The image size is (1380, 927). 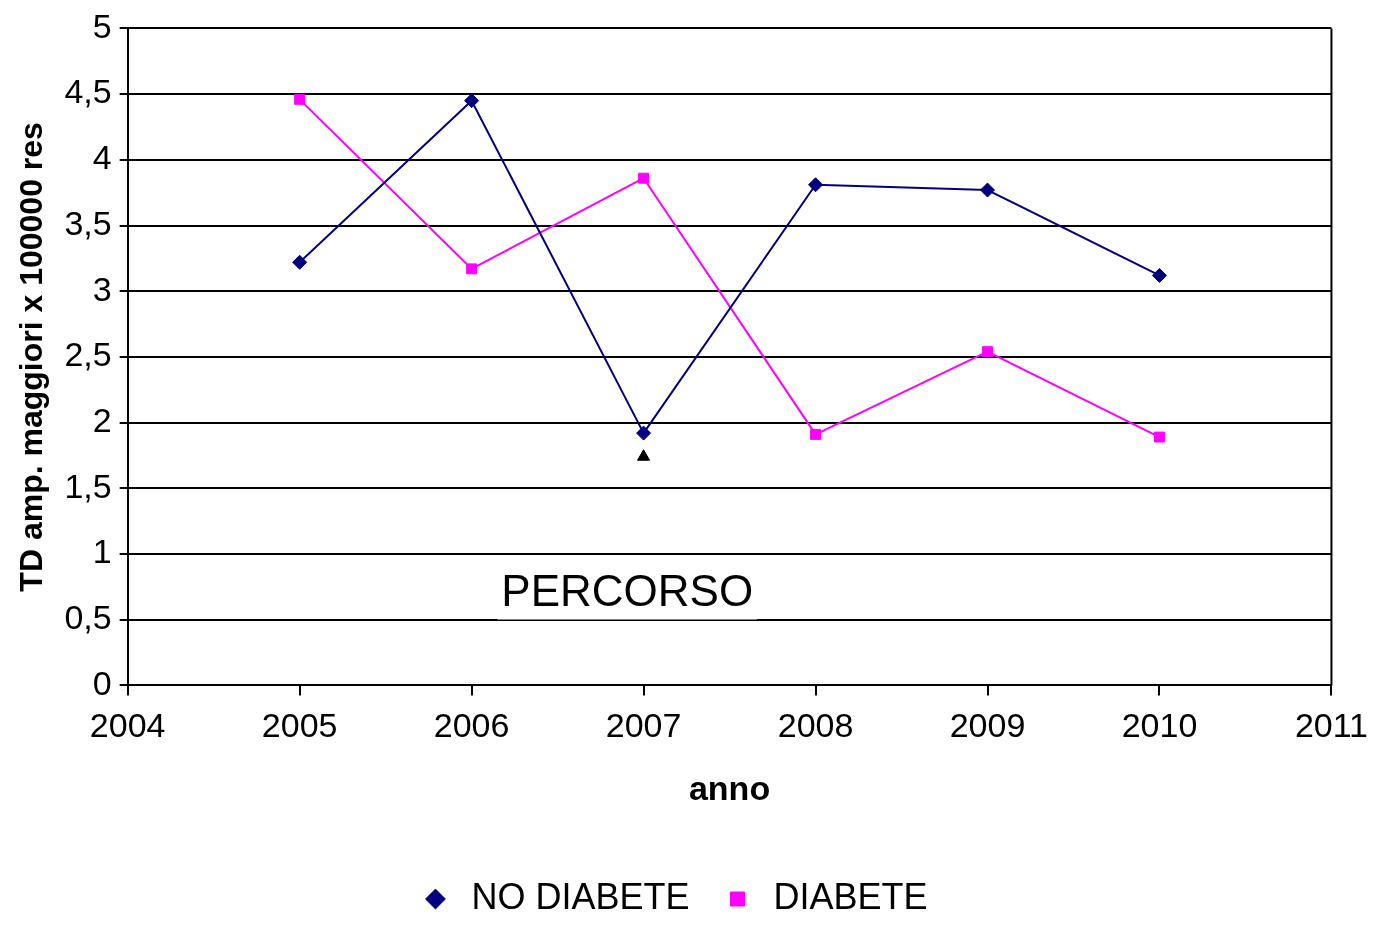 What do you see at coordinates (102, 419) in the screenshot?
I see `y-tick-label: 2` at bounding box center [102, 419].